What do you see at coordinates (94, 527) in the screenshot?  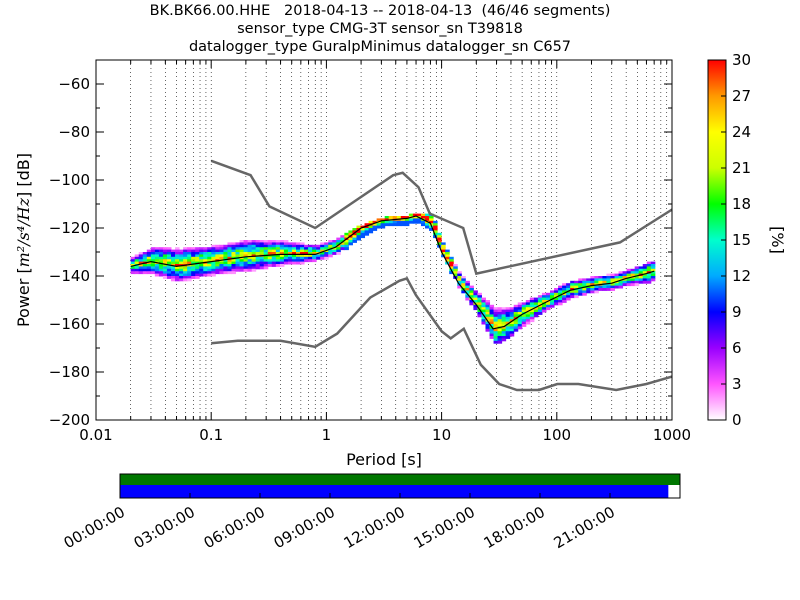 I see `timeline-tick-label: 00:00:00` at bounding box center [94, 527].